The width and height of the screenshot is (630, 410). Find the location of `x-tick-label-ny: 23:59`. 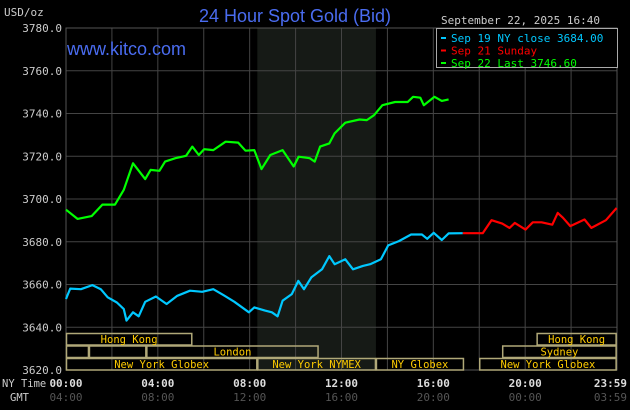

x-tick-label-ny: 23:59 is located at coordinates (610, 383).